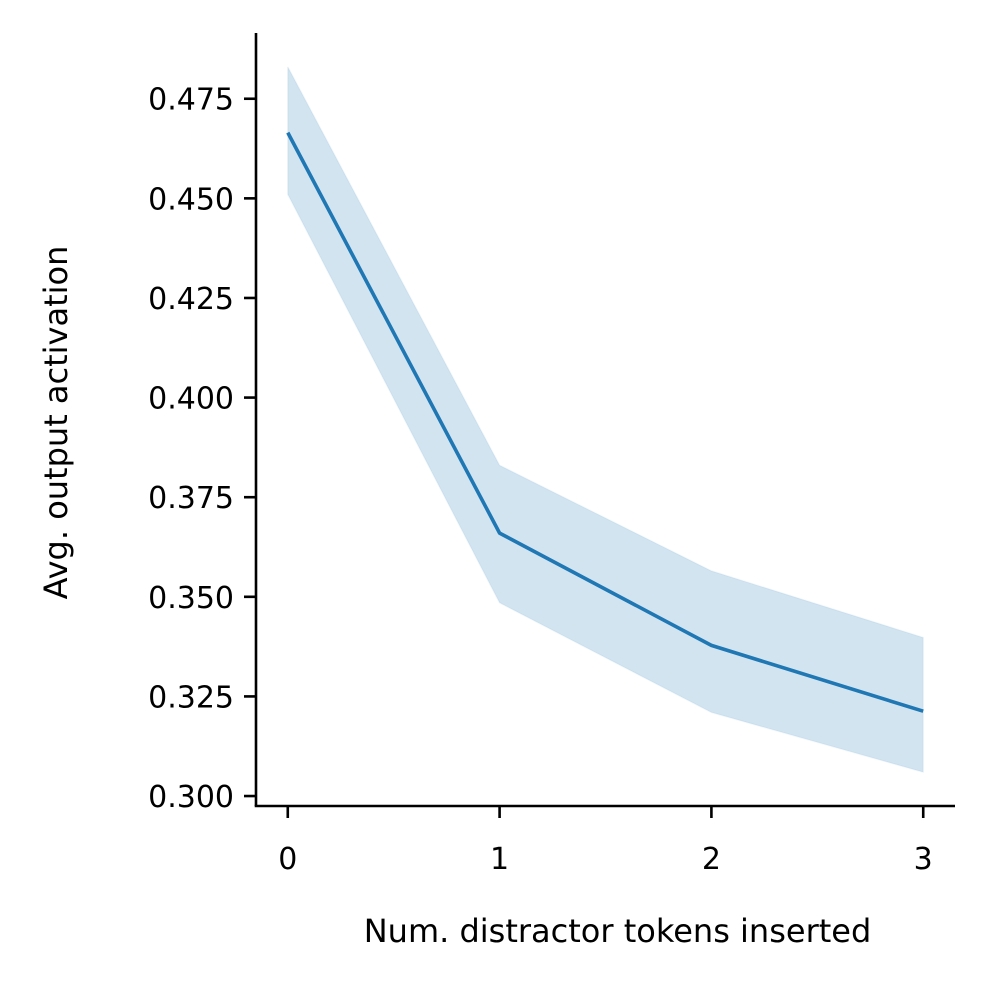 The height and width of the screenshot is (986, 989). I want to click on x-tick-label: 0, so click(287, 859).